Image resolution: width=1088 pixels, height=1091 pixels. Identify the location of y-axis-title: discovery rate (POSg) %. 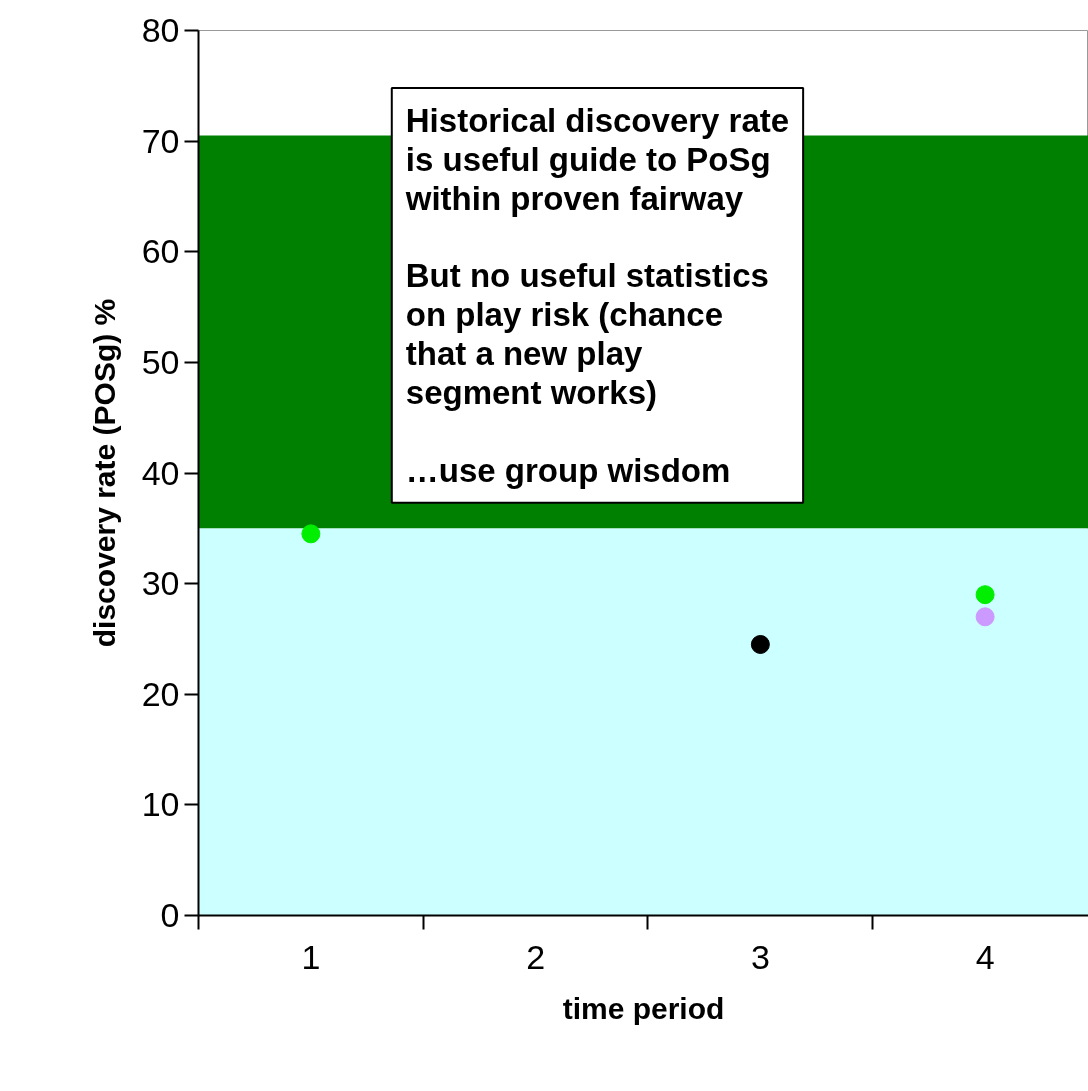
(104, 473).